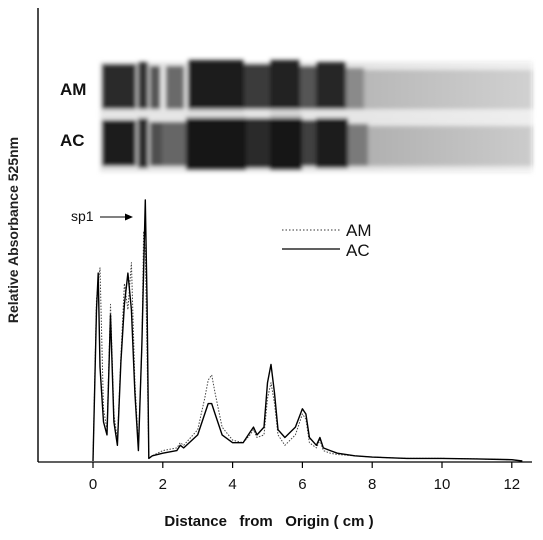 This screenshot has height=540, width=543. What do you see at coordinates (358, 250) in the screenshot?
I see `legend-ac-label: AC` at bounding box center [358, 250].